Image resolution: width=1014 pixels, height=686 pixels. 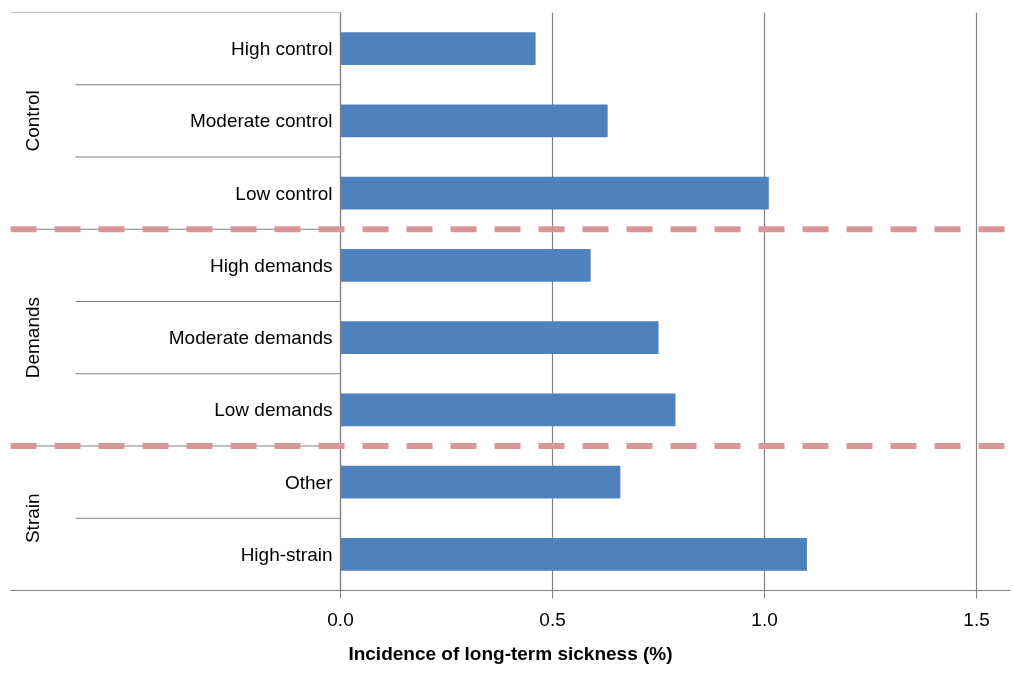 What do you see at coordinates (309, 482) in the screenshot?
I see `y-tick-label: Other` at bounding box center [309, 482].